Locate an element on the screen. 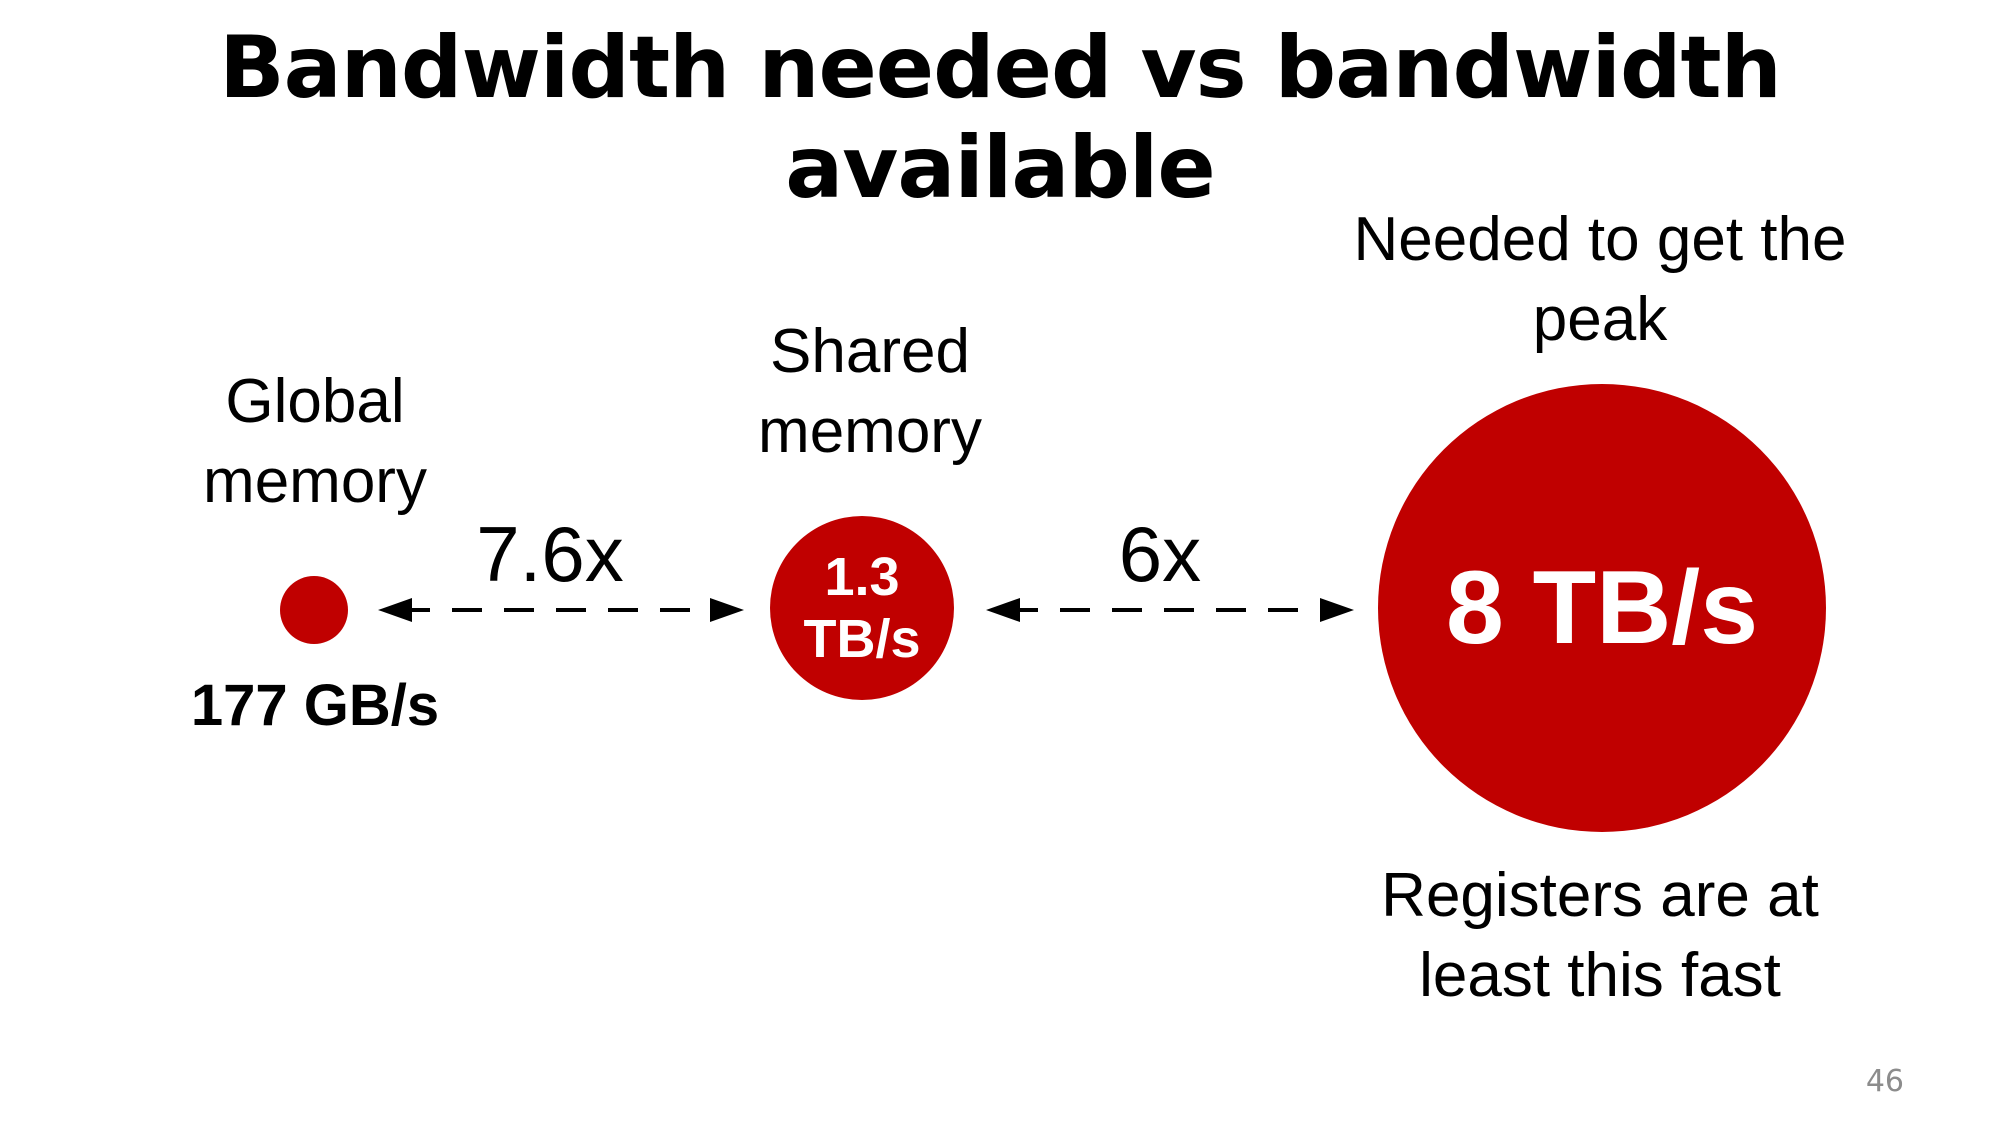 This screenshot has width=2000, height=1125. shared-memory-circle: 1.3 TB/s is located at coordinates (862, 608).